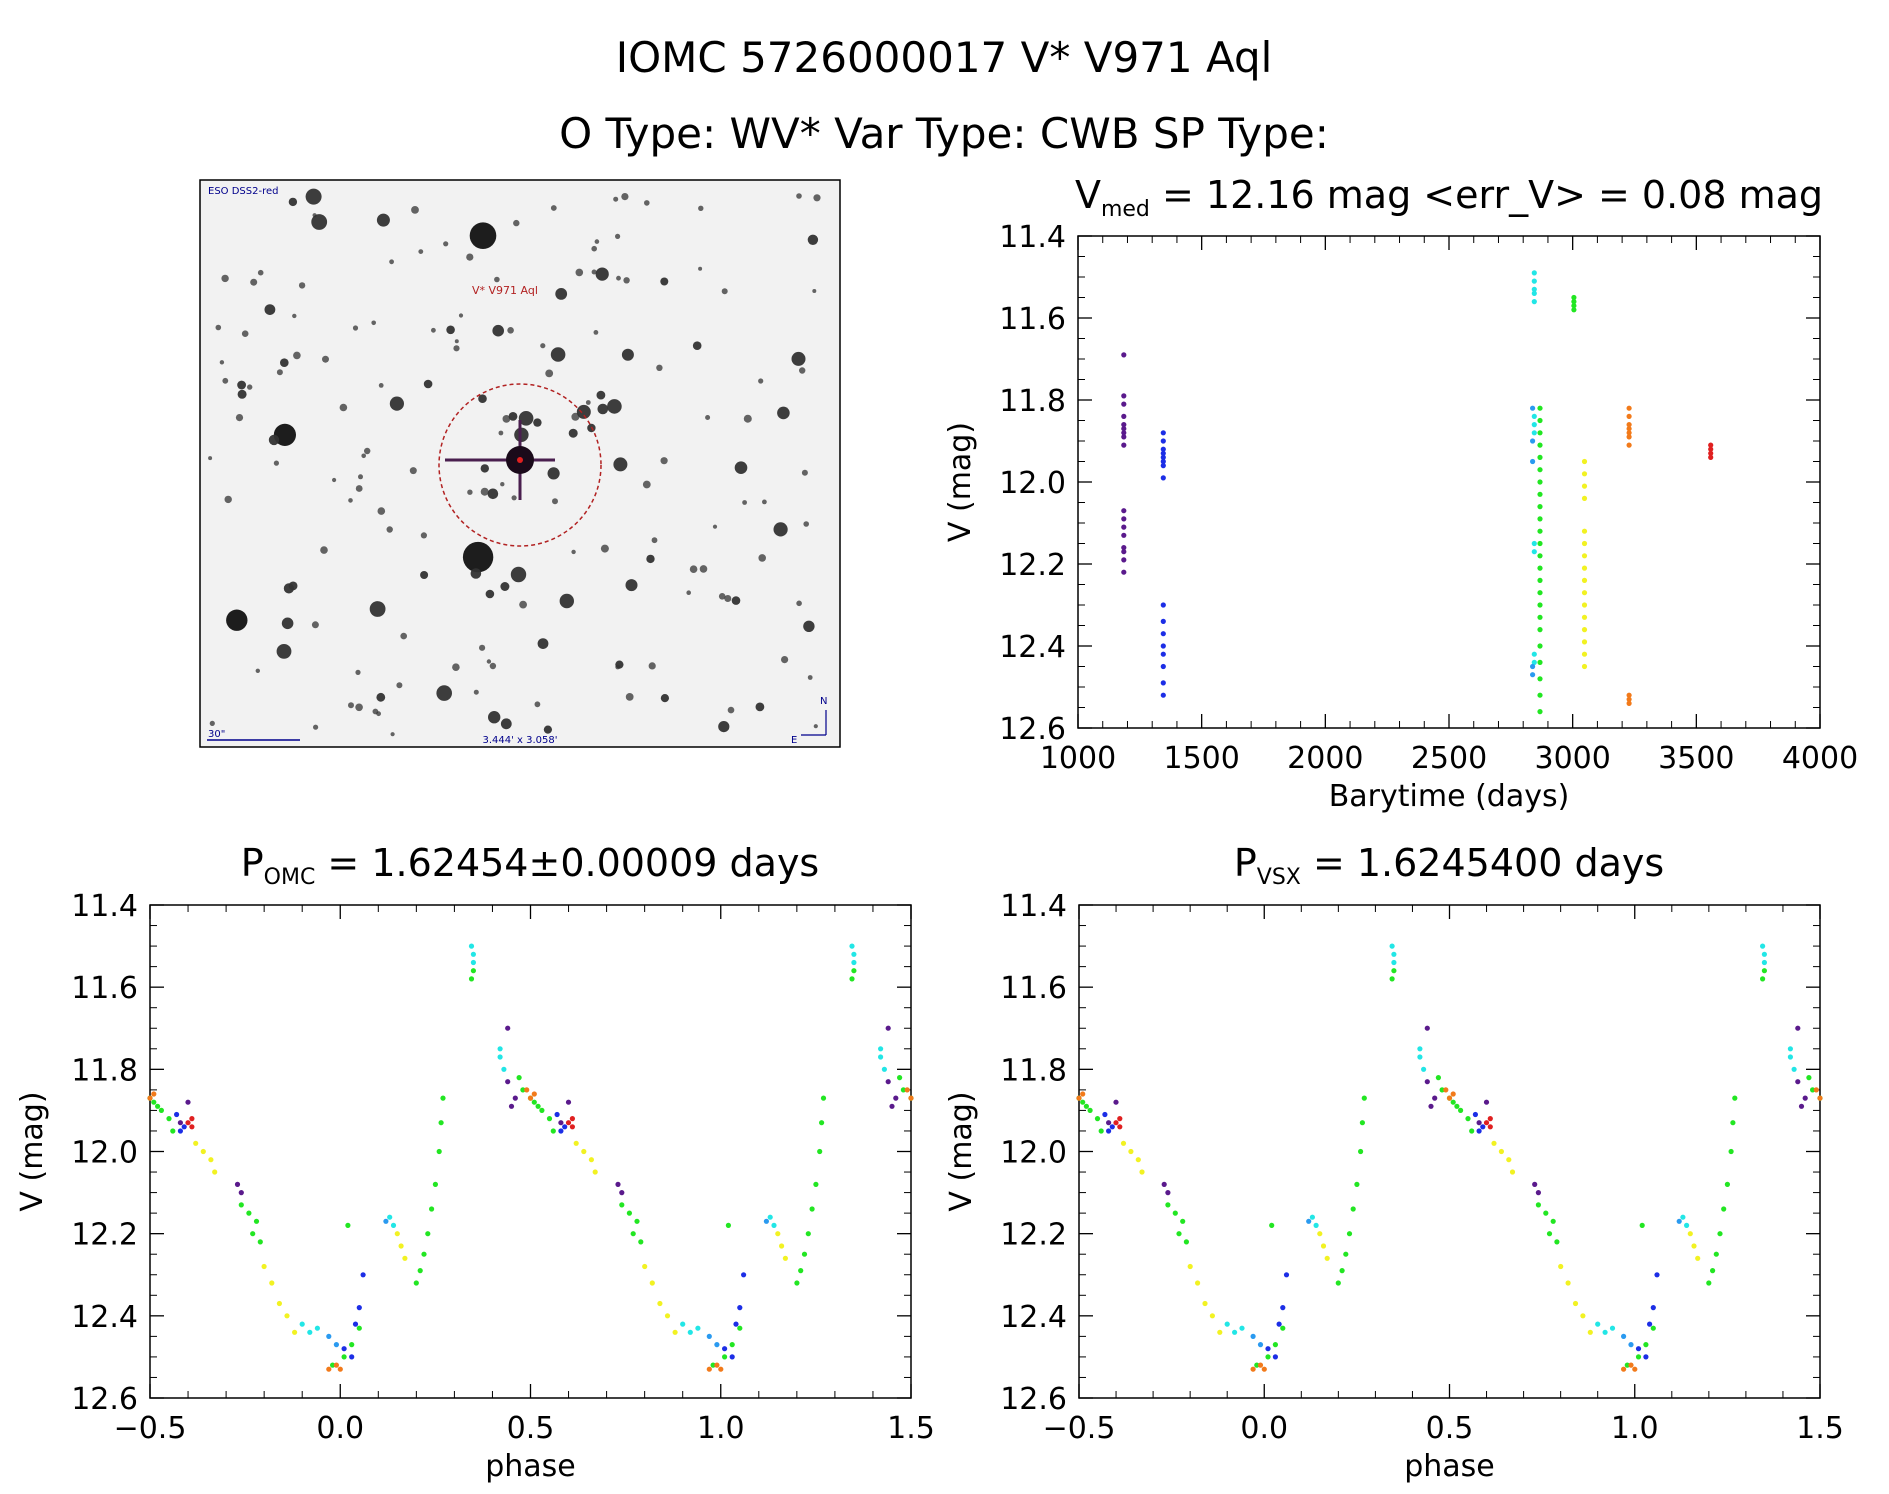  I want to click on plot-title-text: = 1.62454±0.00009 days, so click(567, 863).